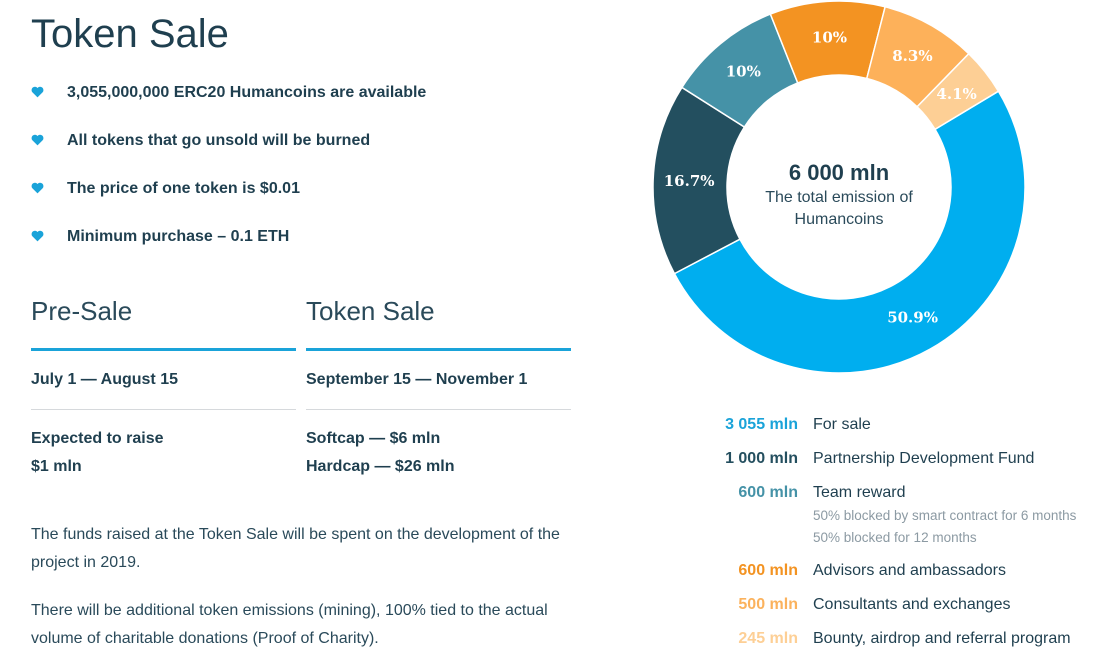 This screenshot has height=662, width=1112. What do you see at coordinates (104, 379) in the screenshot?
I see `presale-dates: July 1 — August 15` at bounding box center [104, 379].